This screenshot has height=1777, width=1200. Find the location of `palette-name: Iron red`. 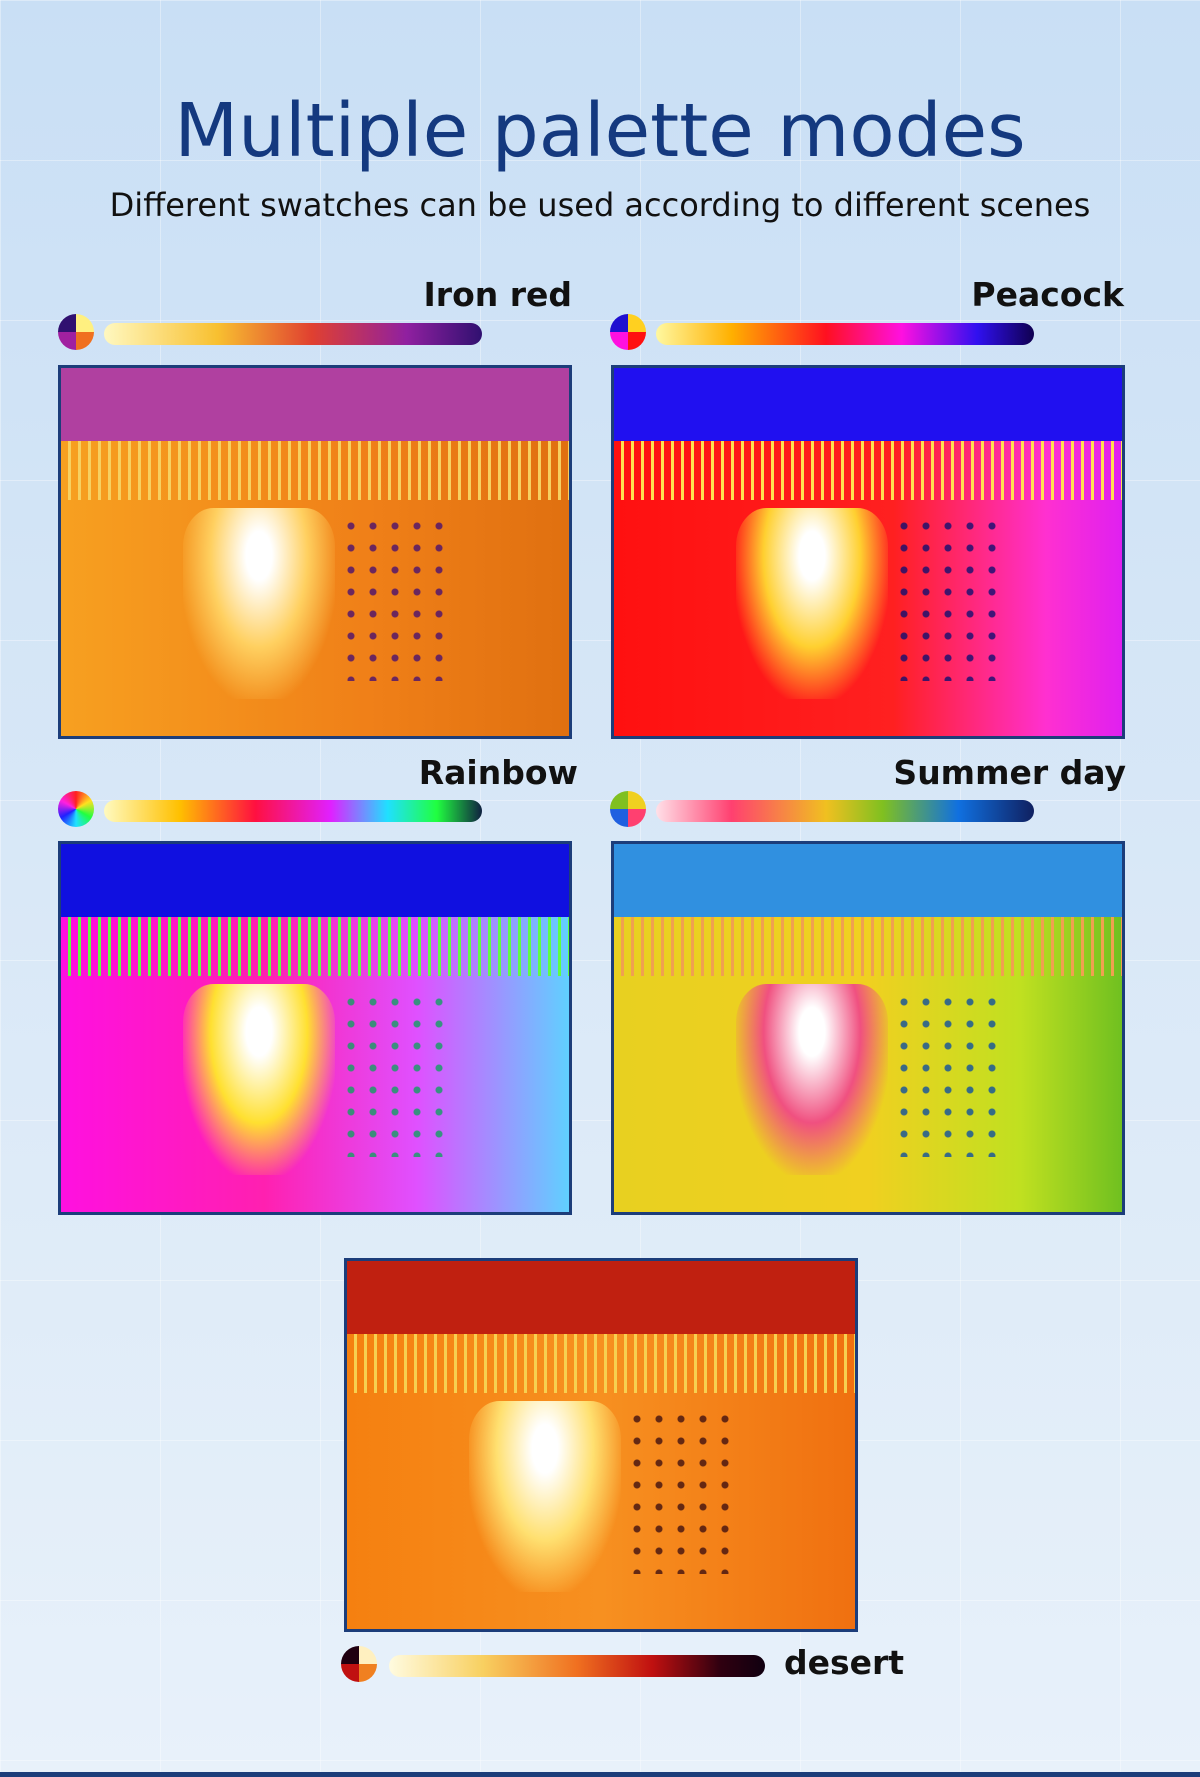

palette-name: Iron red is located at coordinates (497, 294).